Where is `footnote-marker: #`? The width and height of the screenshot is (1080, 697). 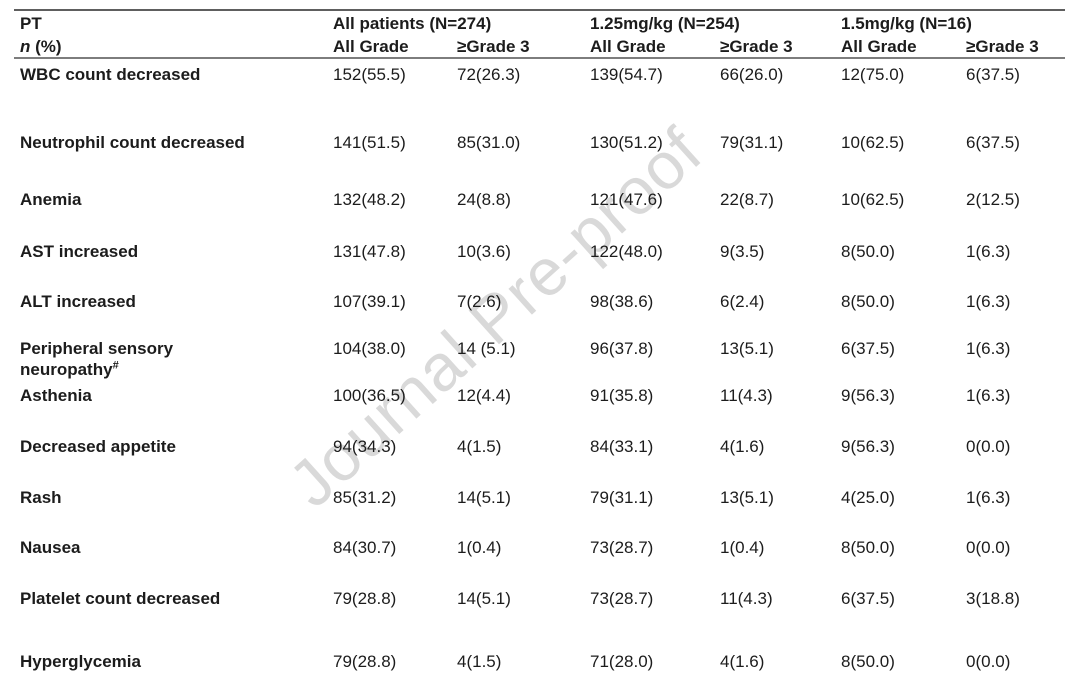 footnote-marker: # is located at coordinates (115, 365).